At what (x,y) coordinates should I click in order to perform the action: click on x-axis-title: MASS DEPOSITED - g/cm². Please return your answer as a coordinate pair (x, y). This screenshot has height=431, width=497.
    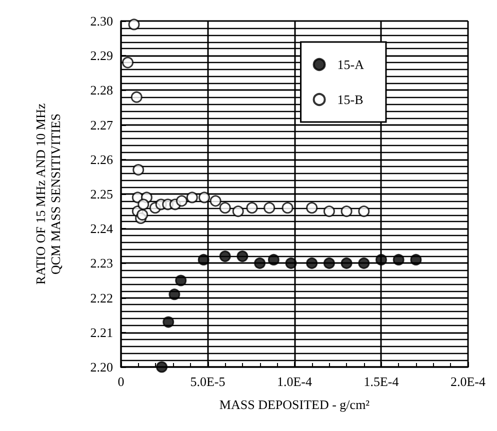
    Looking at the image, I should click on (294, 404).